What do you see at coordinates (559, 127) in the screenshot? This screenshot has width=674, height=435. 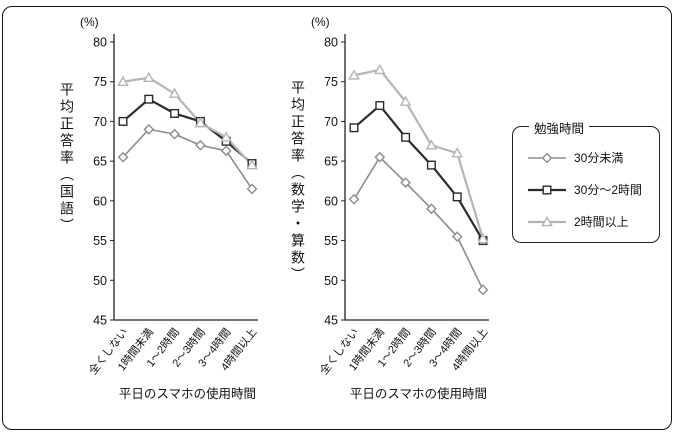 I see `legend-title: 勉強時間` at bounding box center [559, 127].